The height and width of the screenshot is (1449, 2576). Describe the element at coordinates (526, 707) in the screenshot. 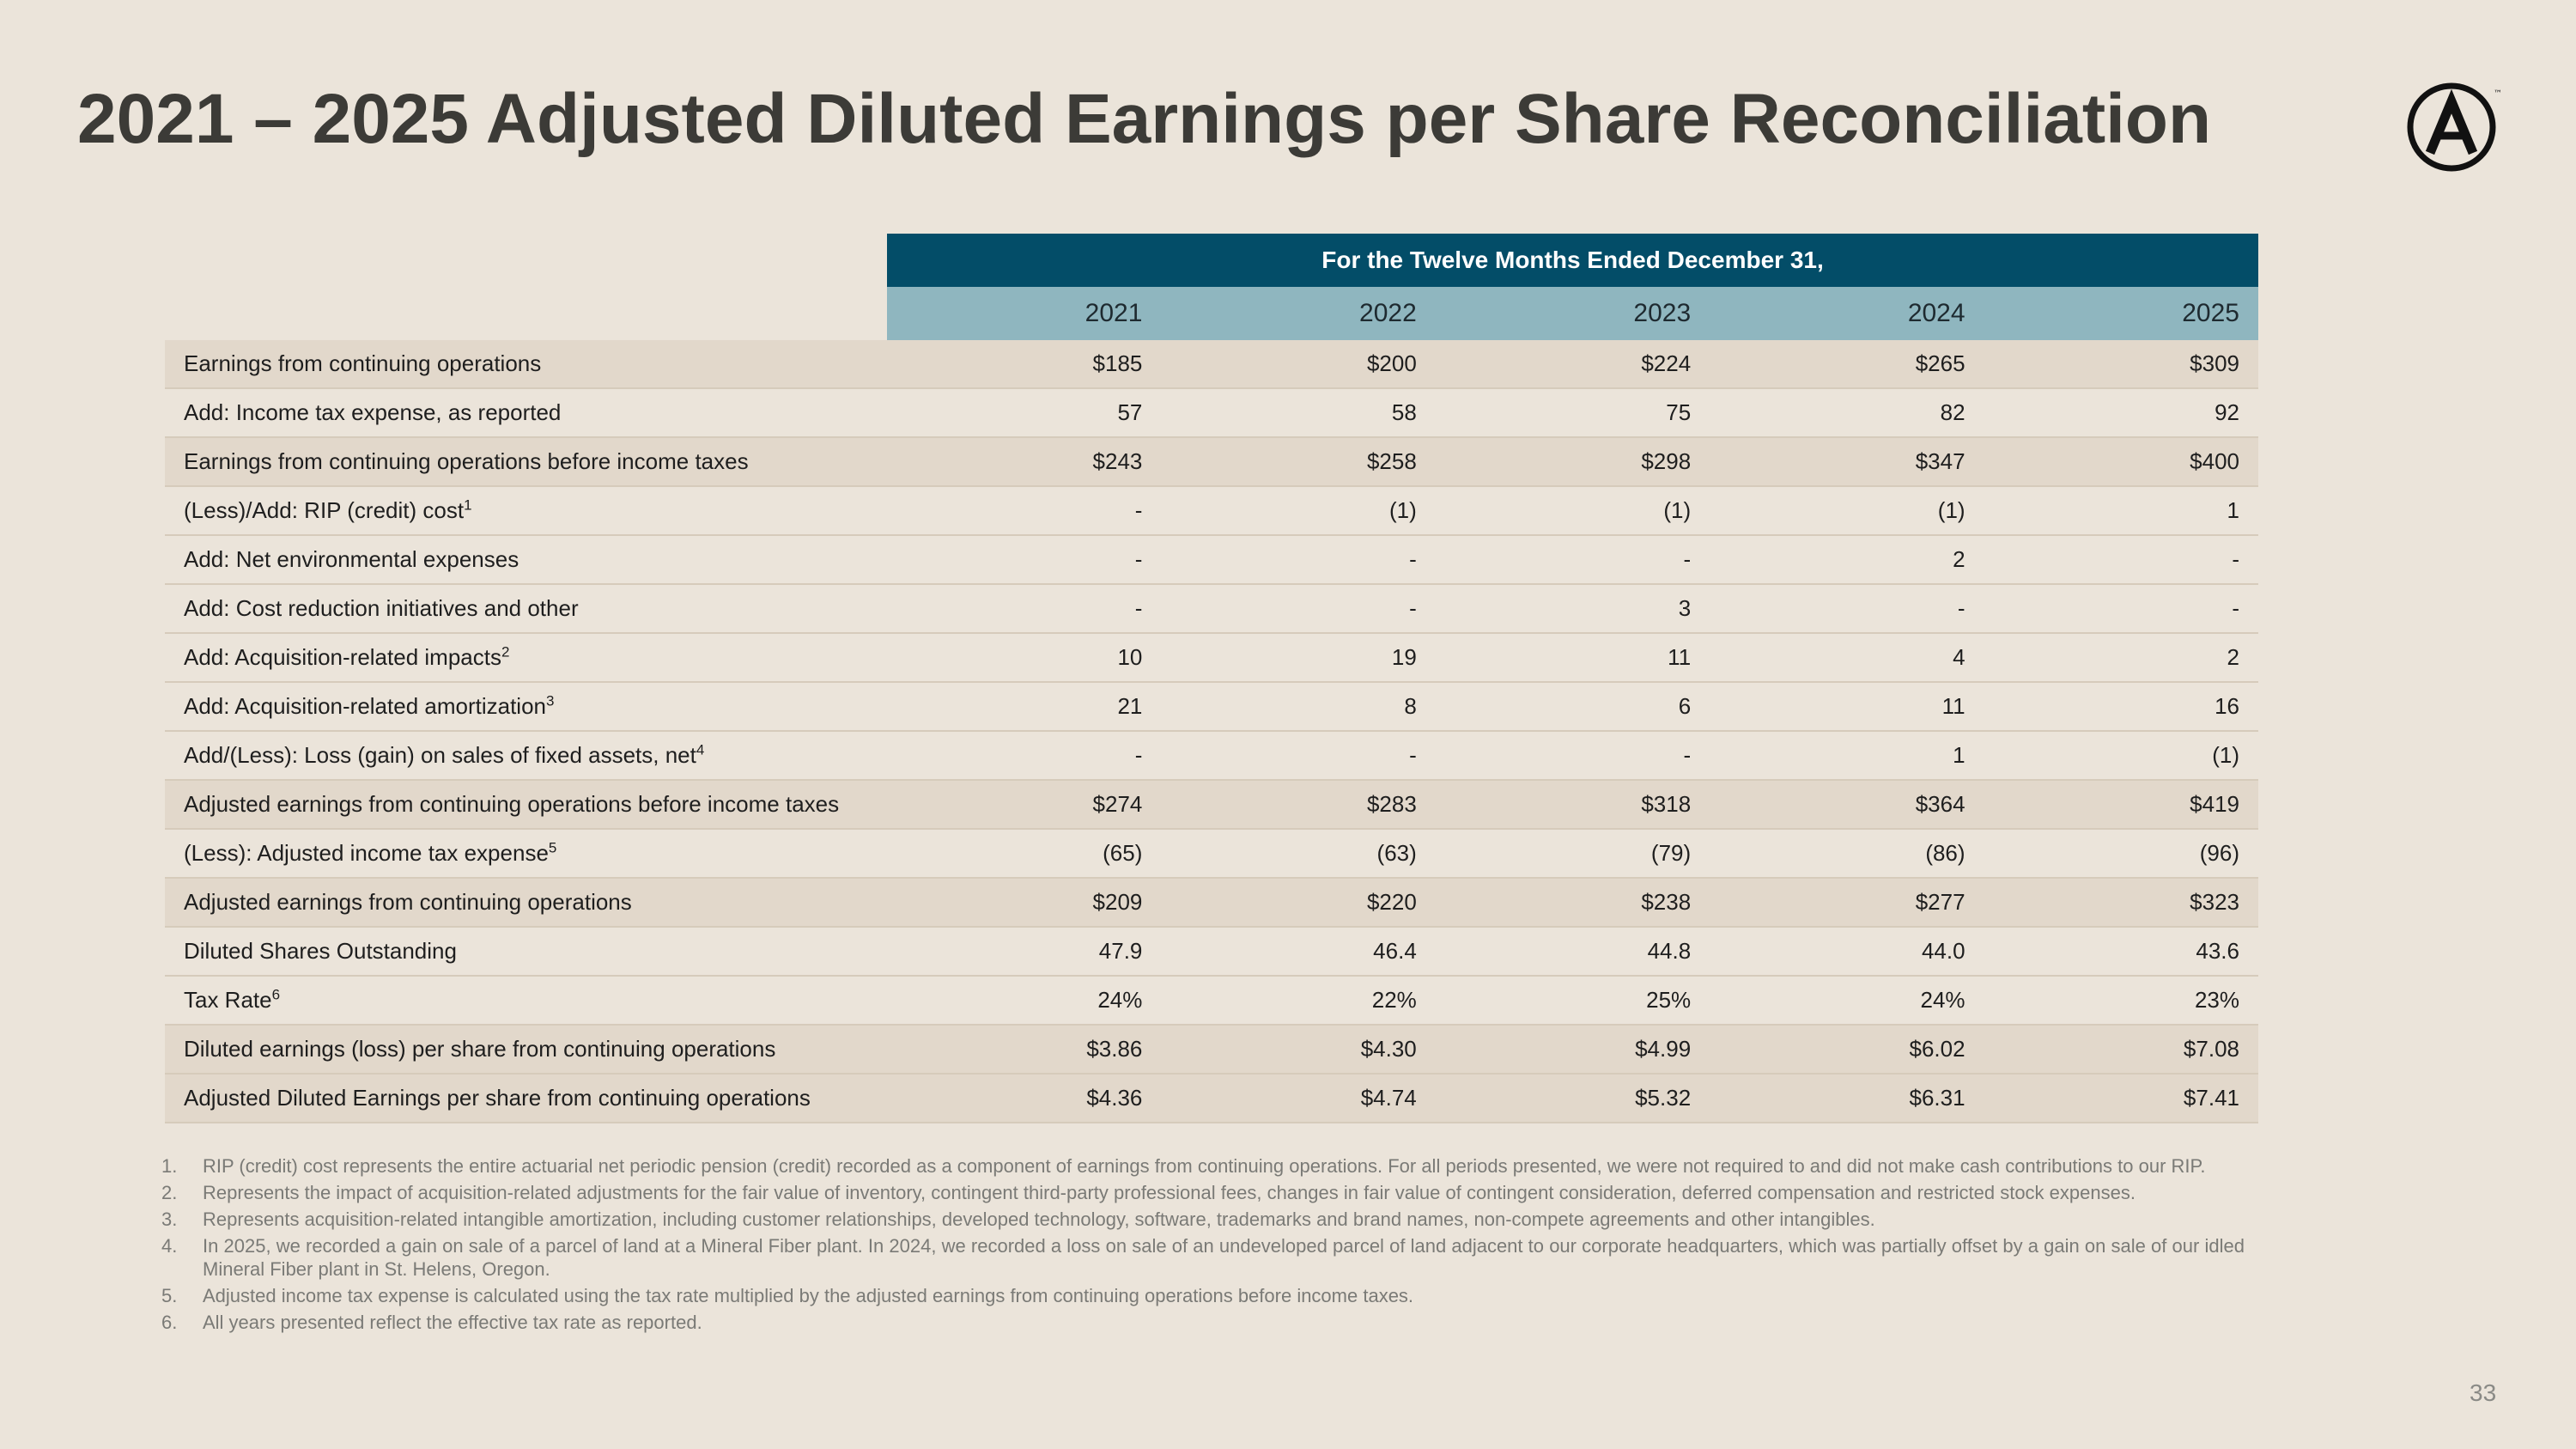

I see `row-label: Add: Acquisition-related amortization3` at that location.